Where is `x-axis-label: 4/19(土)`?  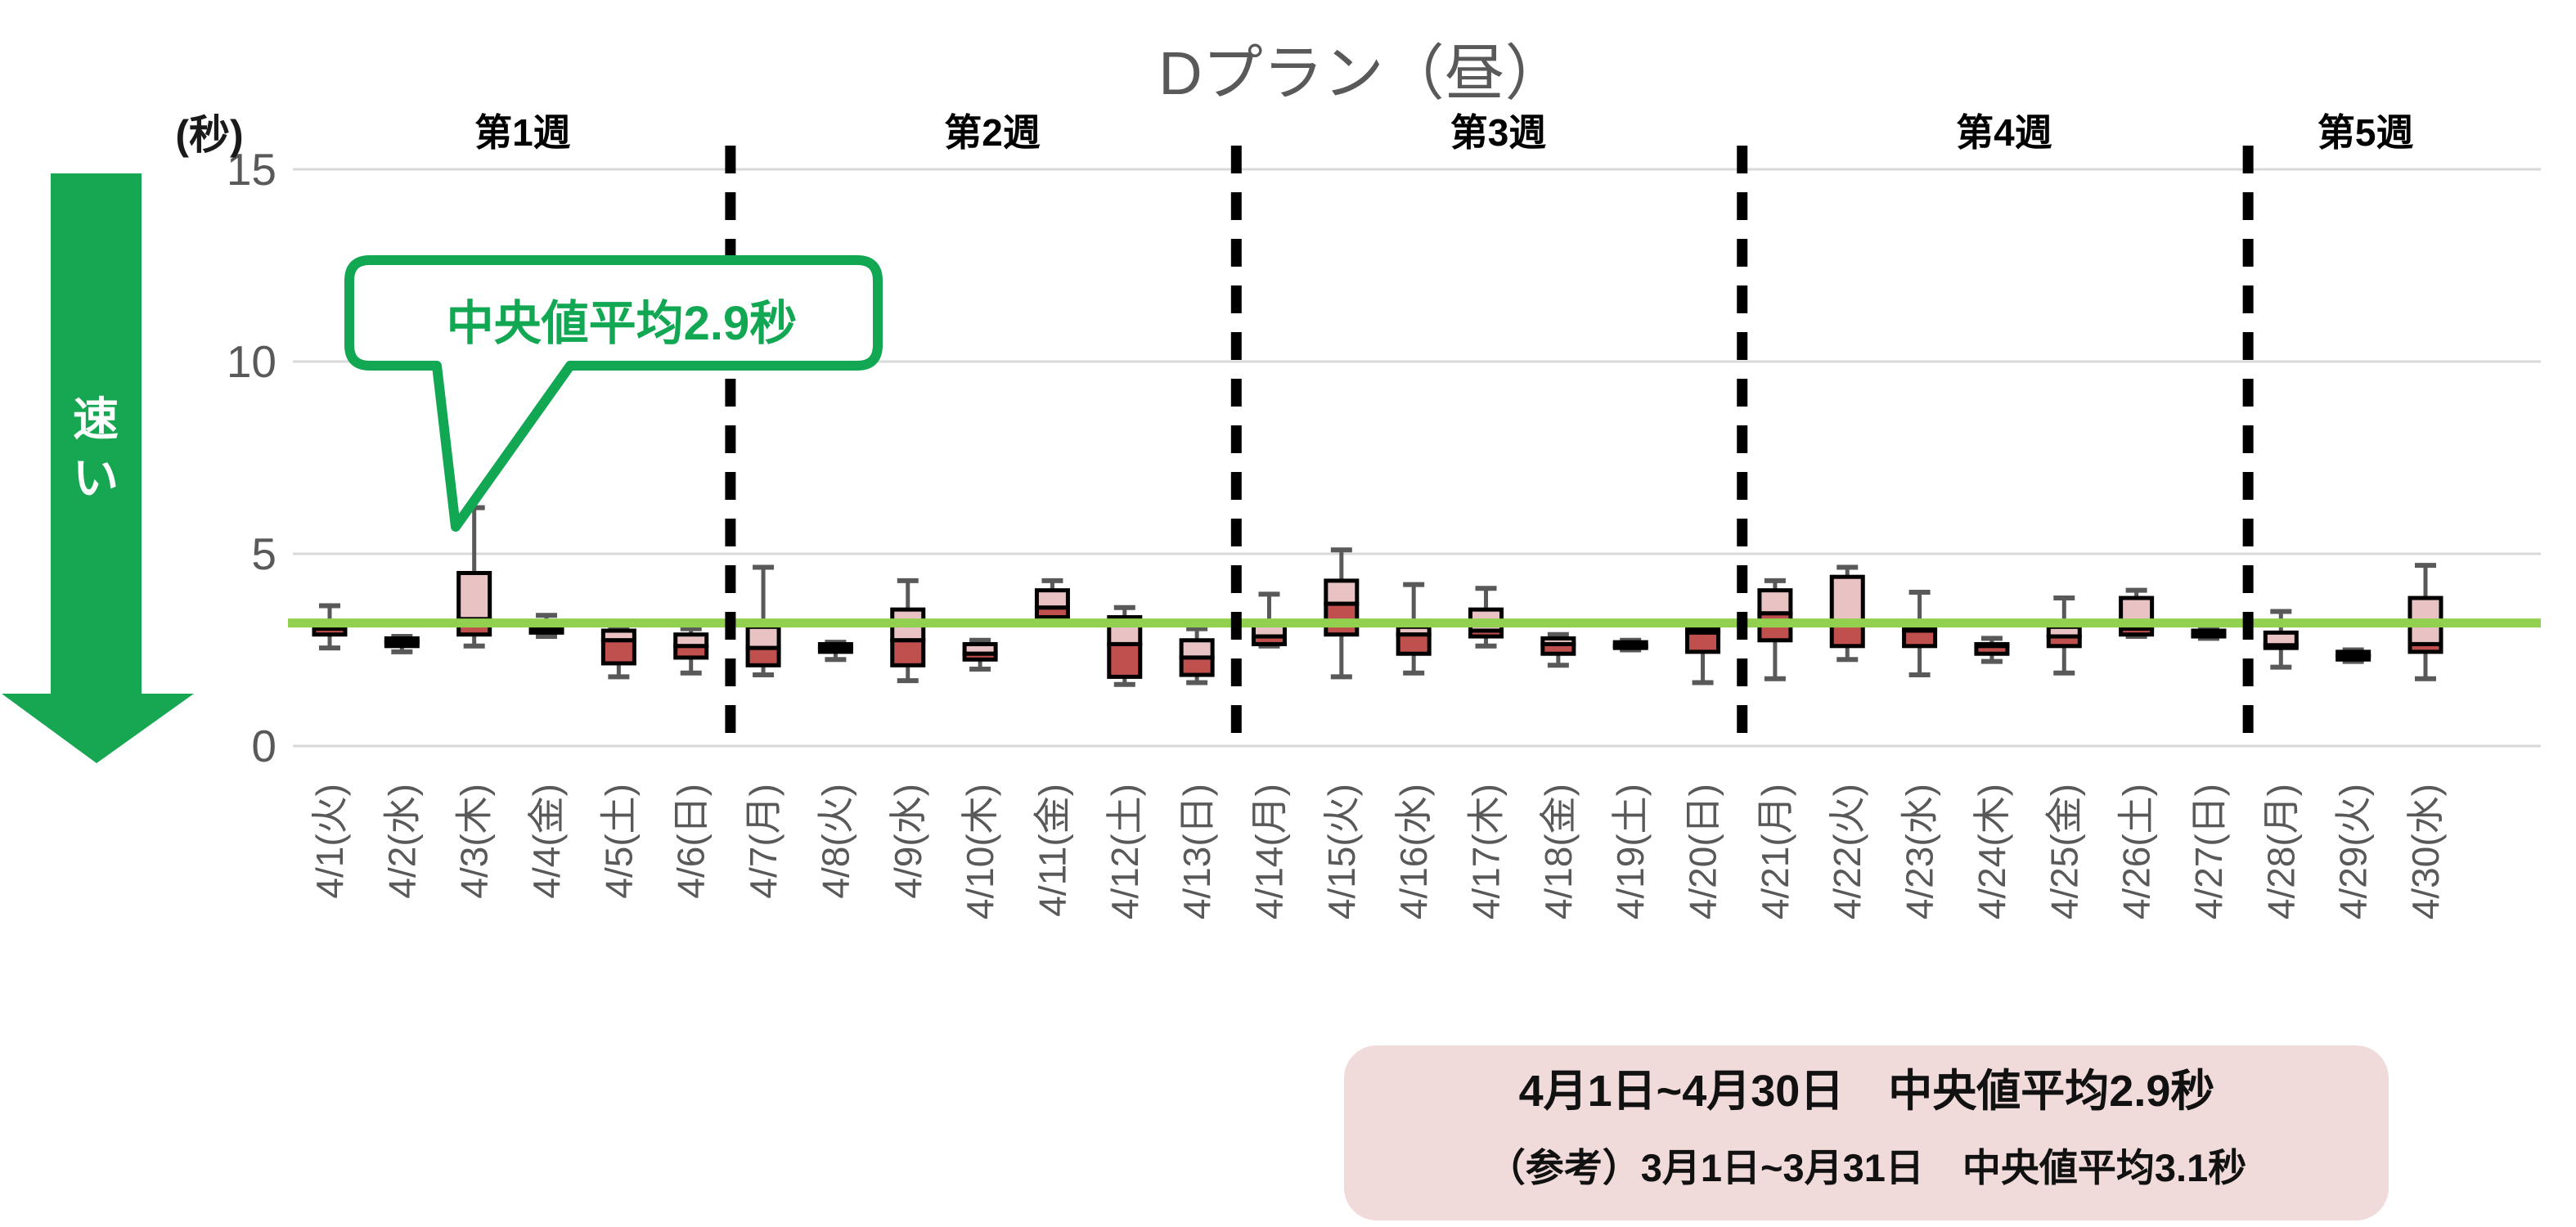 x-axis-label: 4/19(土) is located at coordinates (1630, 851).